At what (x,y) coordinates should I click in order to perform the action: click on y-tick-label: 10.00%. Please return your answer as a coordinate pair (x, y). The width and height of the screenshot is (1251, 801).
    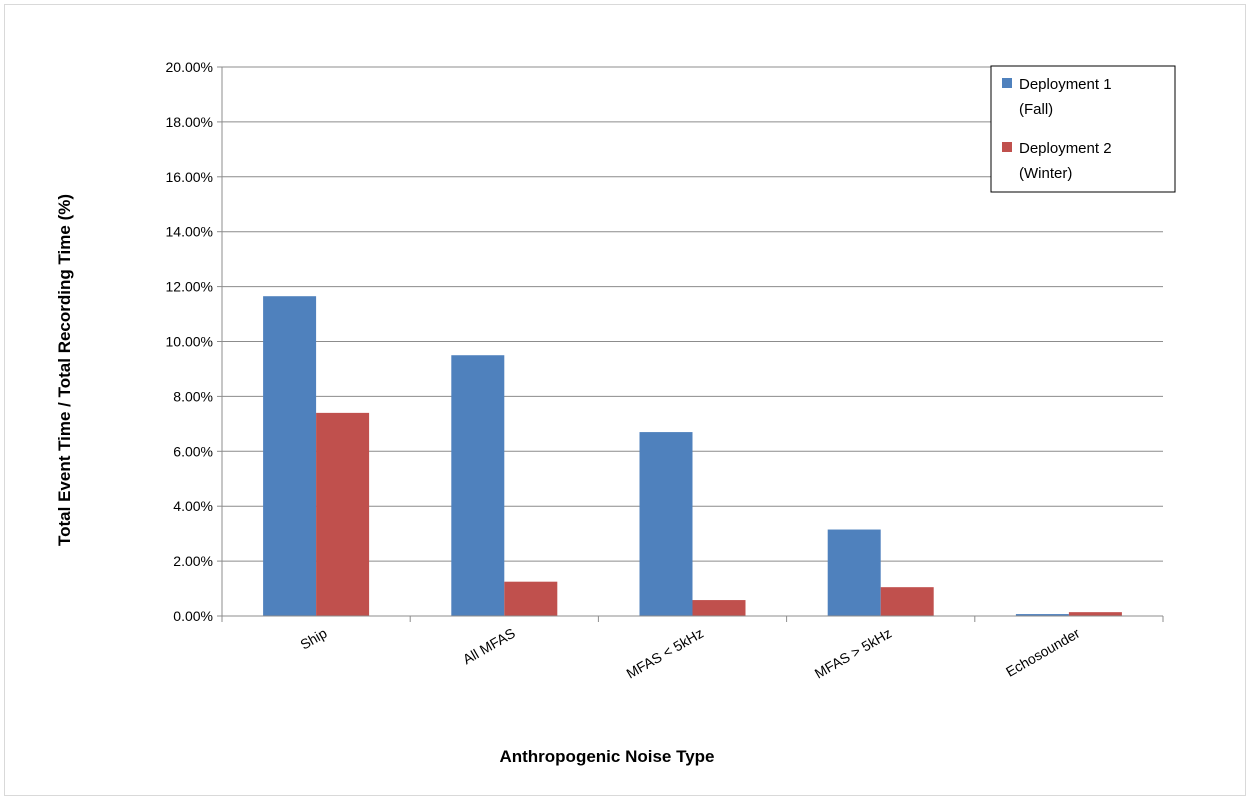
    Looking at the image, I should click on (189, 342).